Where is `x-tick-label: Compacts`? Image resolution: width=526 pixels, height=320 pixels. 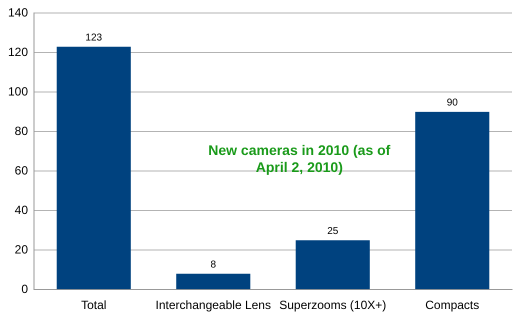
x-tick-label: Compacts is located at coordinates (452, 305).